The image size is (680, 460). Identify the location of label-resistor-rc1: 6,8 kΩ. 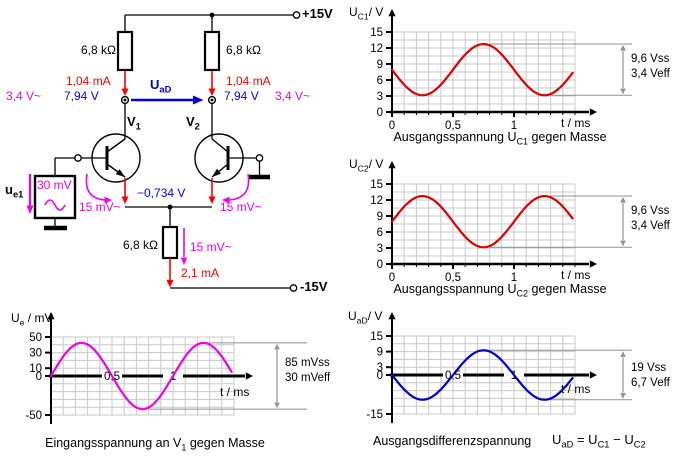
(98, 50).